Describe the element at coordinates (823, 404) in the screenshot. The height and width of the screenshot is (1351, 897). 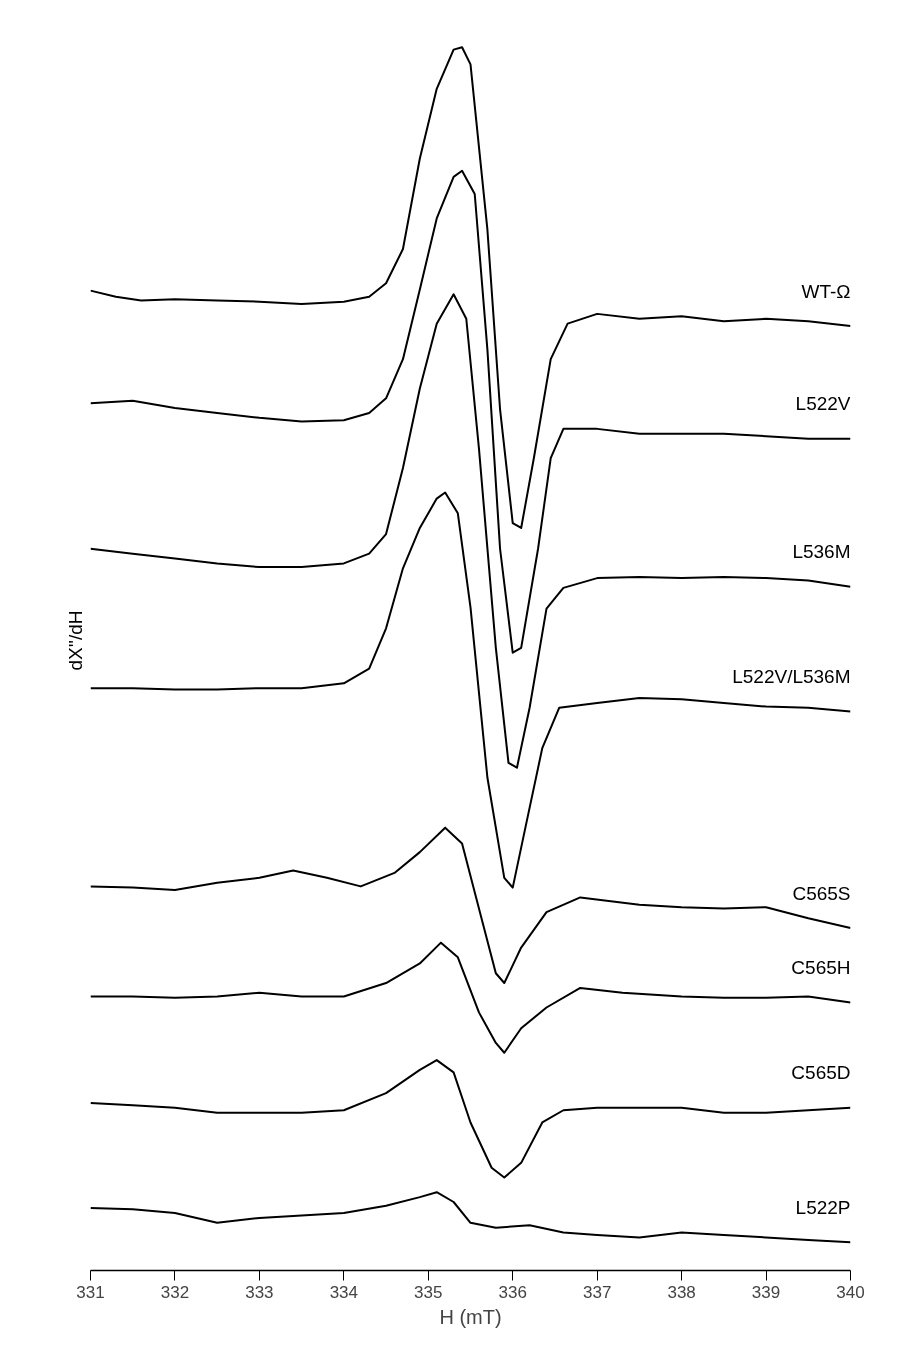
I see `series-label: L522V` at that location.